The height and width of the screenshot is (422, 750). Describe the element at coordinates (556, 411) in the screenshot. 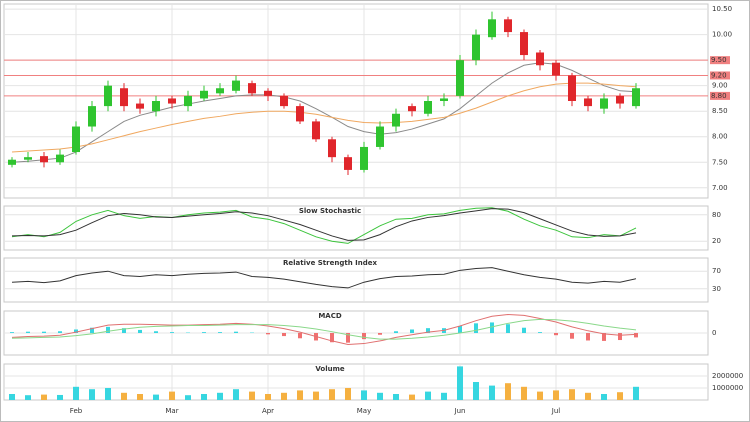

I see `x-tick-label: Jul` at that location.